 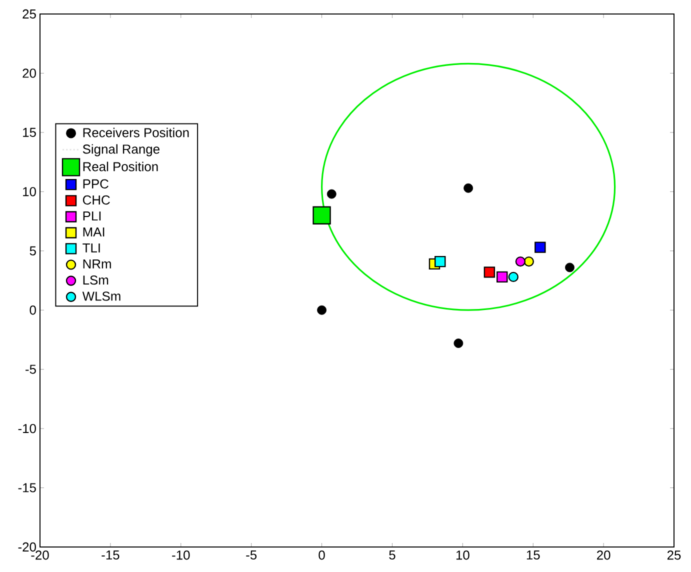 What do you see at coordinates (101, 296) in the screenshot?
I see `legend-label: WLSm` at bounding box center [101, 296].